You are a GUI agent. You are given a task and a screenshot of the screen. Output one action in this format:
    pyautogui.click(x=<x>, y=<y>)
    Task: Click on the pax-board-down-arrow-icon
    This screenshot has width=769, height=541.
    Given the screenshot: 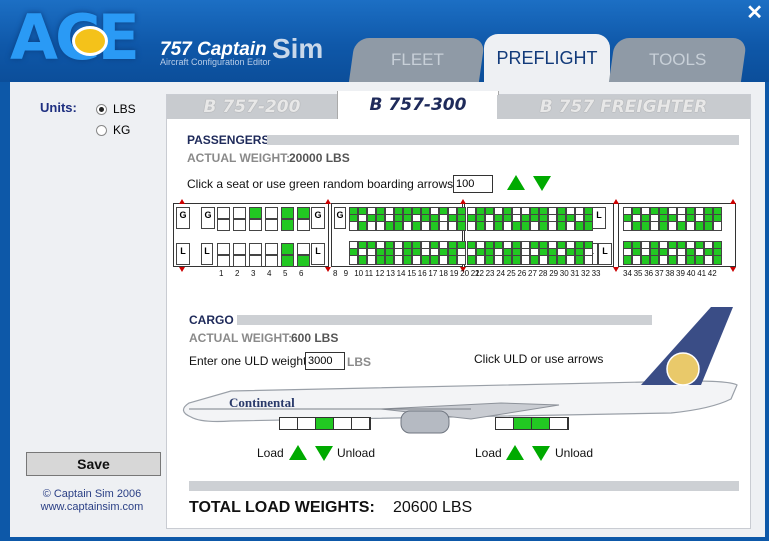 What is the action you would take?
    pyautogui.click(x=542, y=183)
    